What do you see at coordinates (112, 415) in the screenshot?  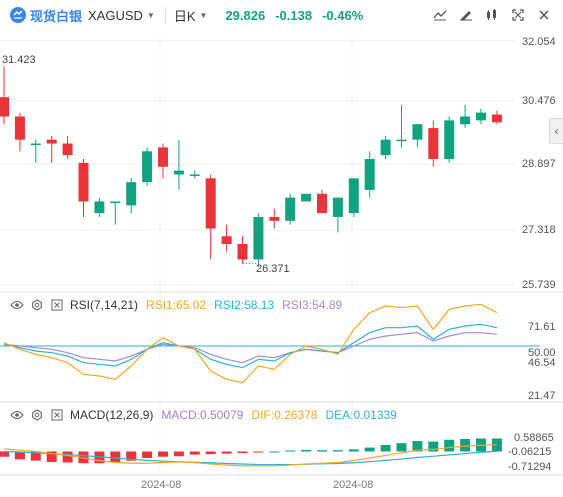 I see `macd-label: MACD(12,26,9)` at bounding box center [112, 415].